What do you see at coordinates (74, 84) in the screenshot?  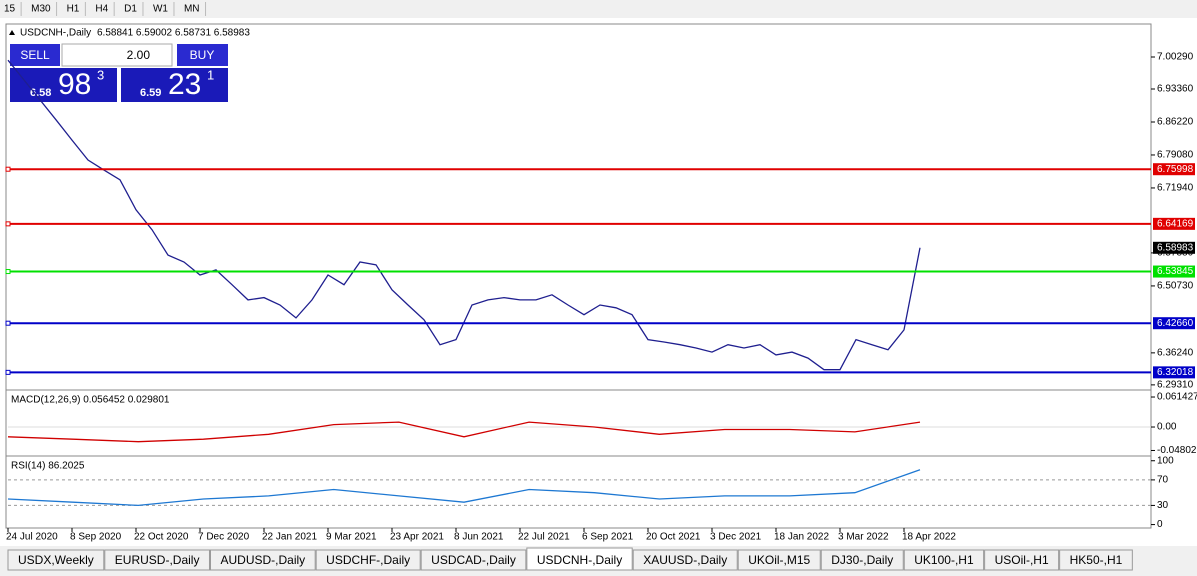 I see `sell-price-main: 98` at bounding box center [74, 84].